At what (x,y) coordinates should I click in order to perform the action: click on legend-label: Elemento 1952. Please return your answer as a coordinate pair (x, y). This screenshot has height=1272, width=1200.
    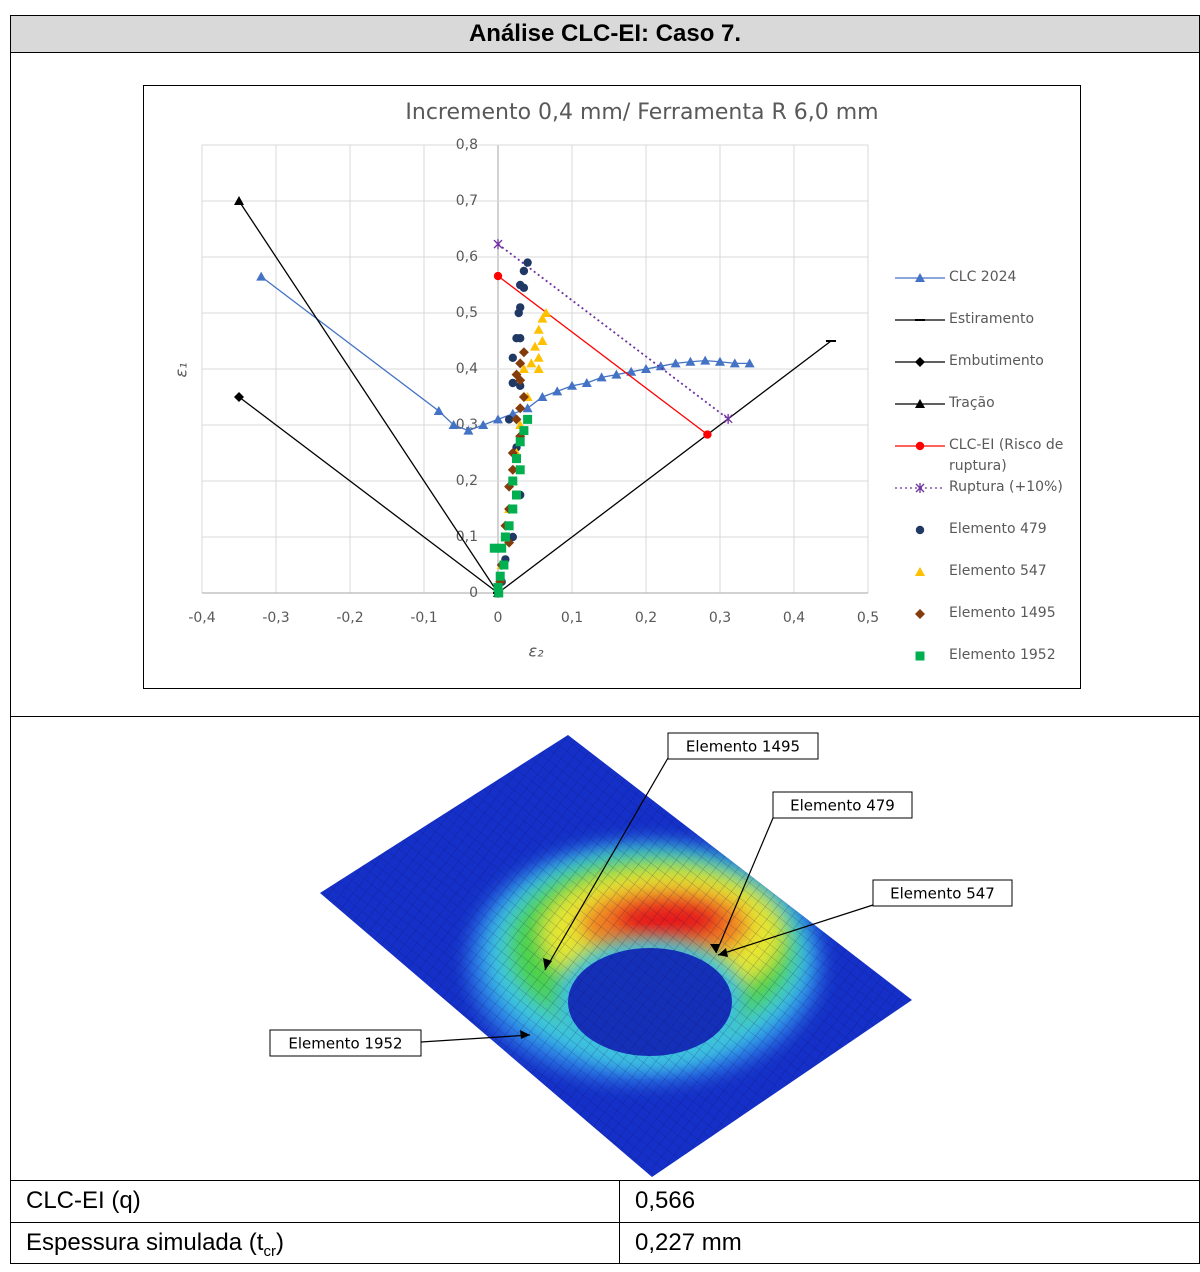
    Looking at the image, I should click on (1002, 655).